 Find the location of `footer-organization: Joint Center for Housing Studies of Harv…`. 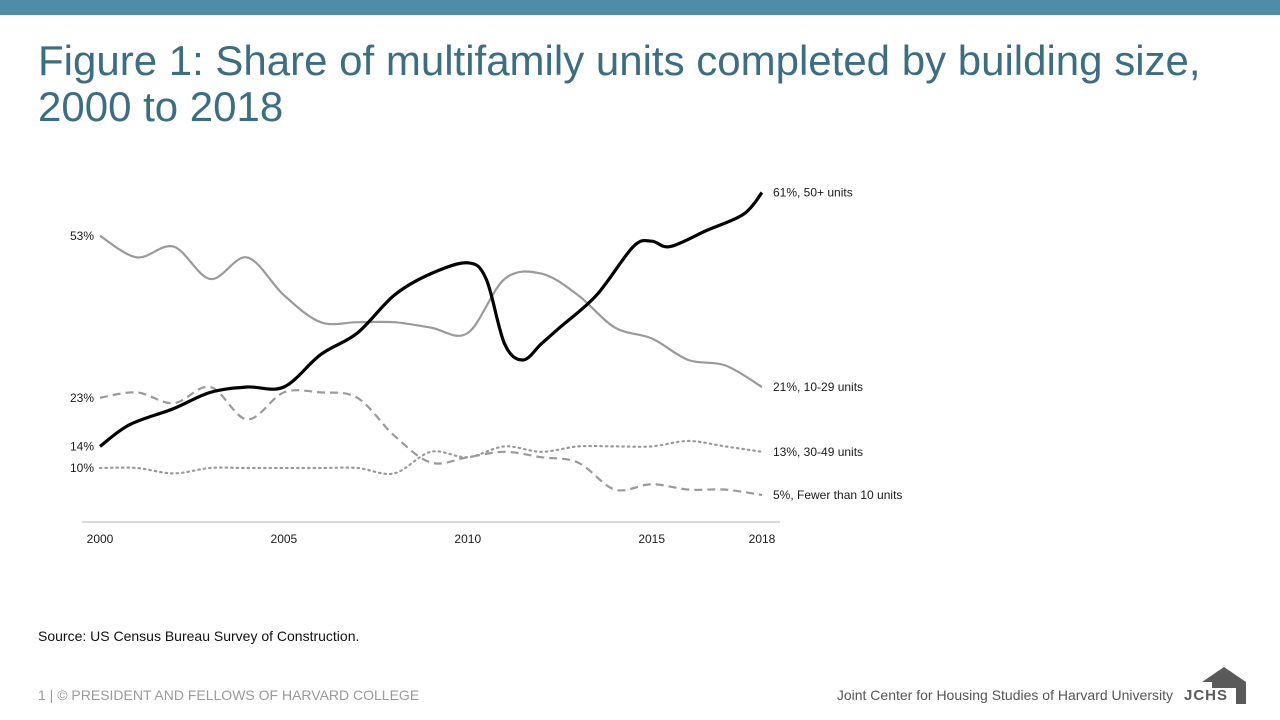

footer-organization: Joint Center for Housing Studies of Harv… is located at coordinates (1004, 695).